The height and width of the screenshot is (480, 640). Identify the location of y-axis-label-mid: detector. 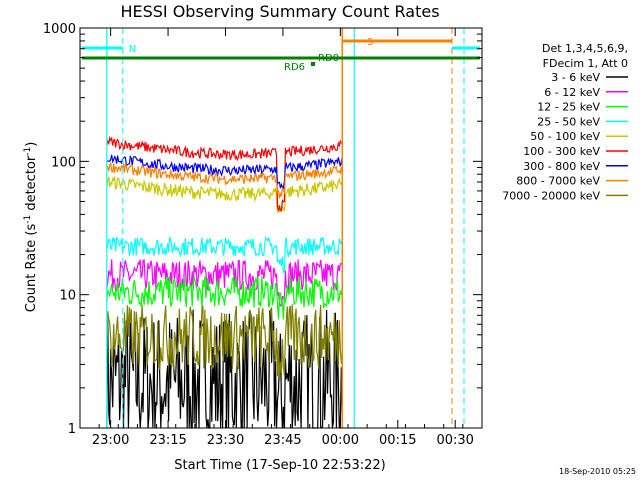
(31, 185).